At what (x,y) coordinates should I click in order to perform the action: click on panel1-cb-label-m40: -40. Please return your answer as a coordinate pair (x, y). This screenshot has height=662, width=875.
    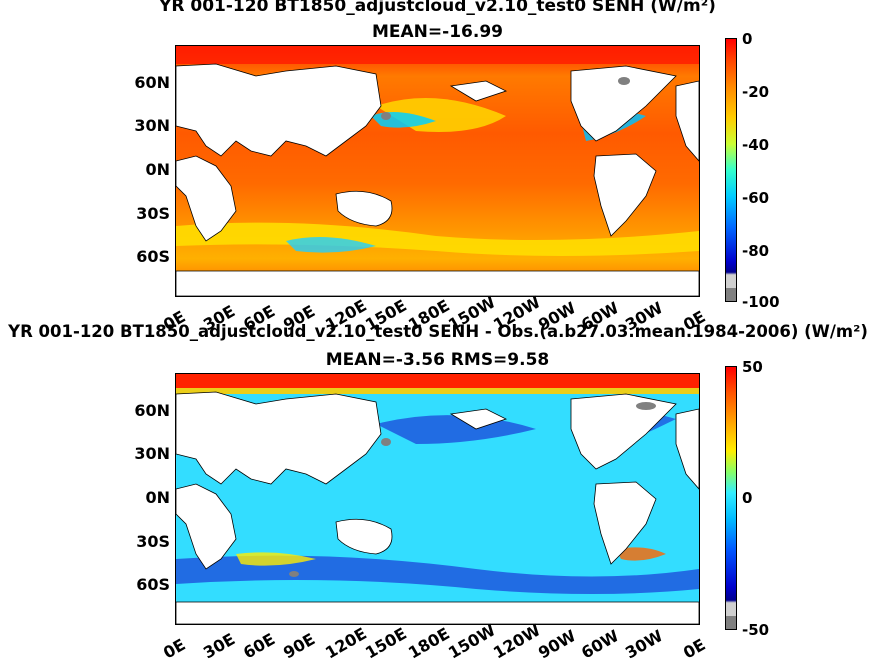
    Looking at the image, I should click on (756, 145).